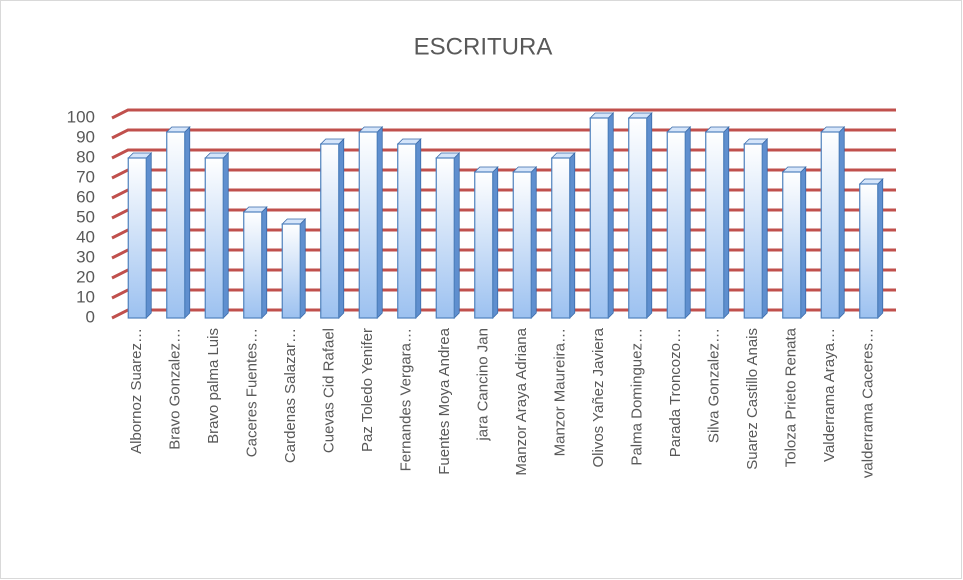 This screenshot has width=963, height=580. Describe the element at coordinates (483, 46) in the screenshot. I see `chart-title: ESCRITURA` at that location.